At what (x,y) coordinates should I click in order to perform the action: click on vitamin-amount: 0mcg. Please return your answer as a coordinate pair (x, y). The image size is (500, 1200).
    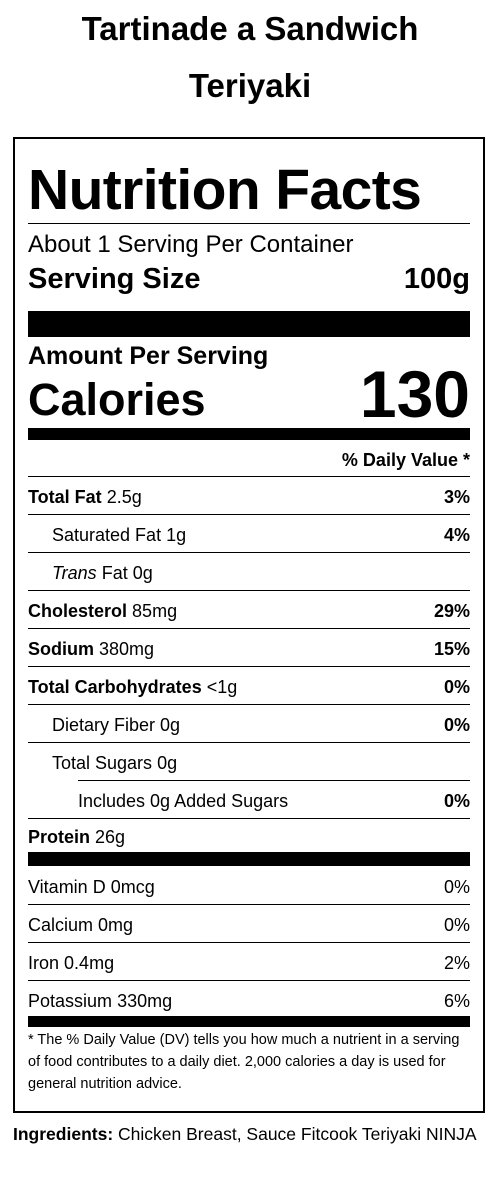
    Looking at the image, I should click on (132, 887).